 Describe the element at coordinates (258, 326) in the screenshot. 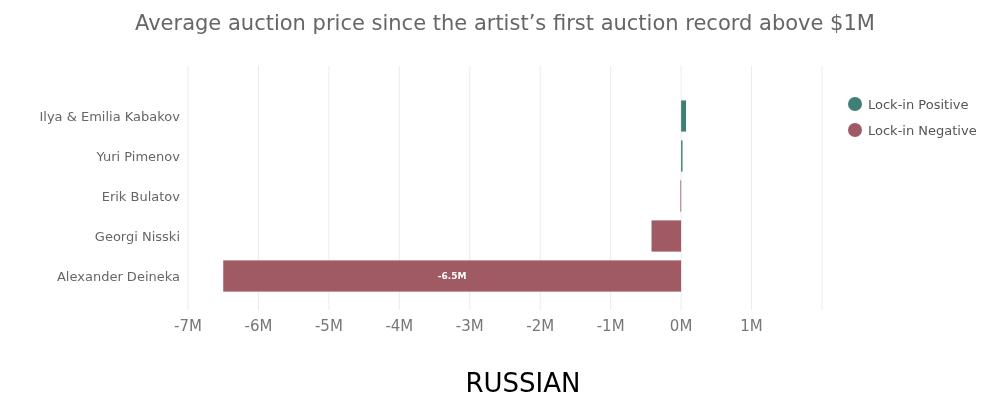

I see `x-tick-label: -6M` at that location.